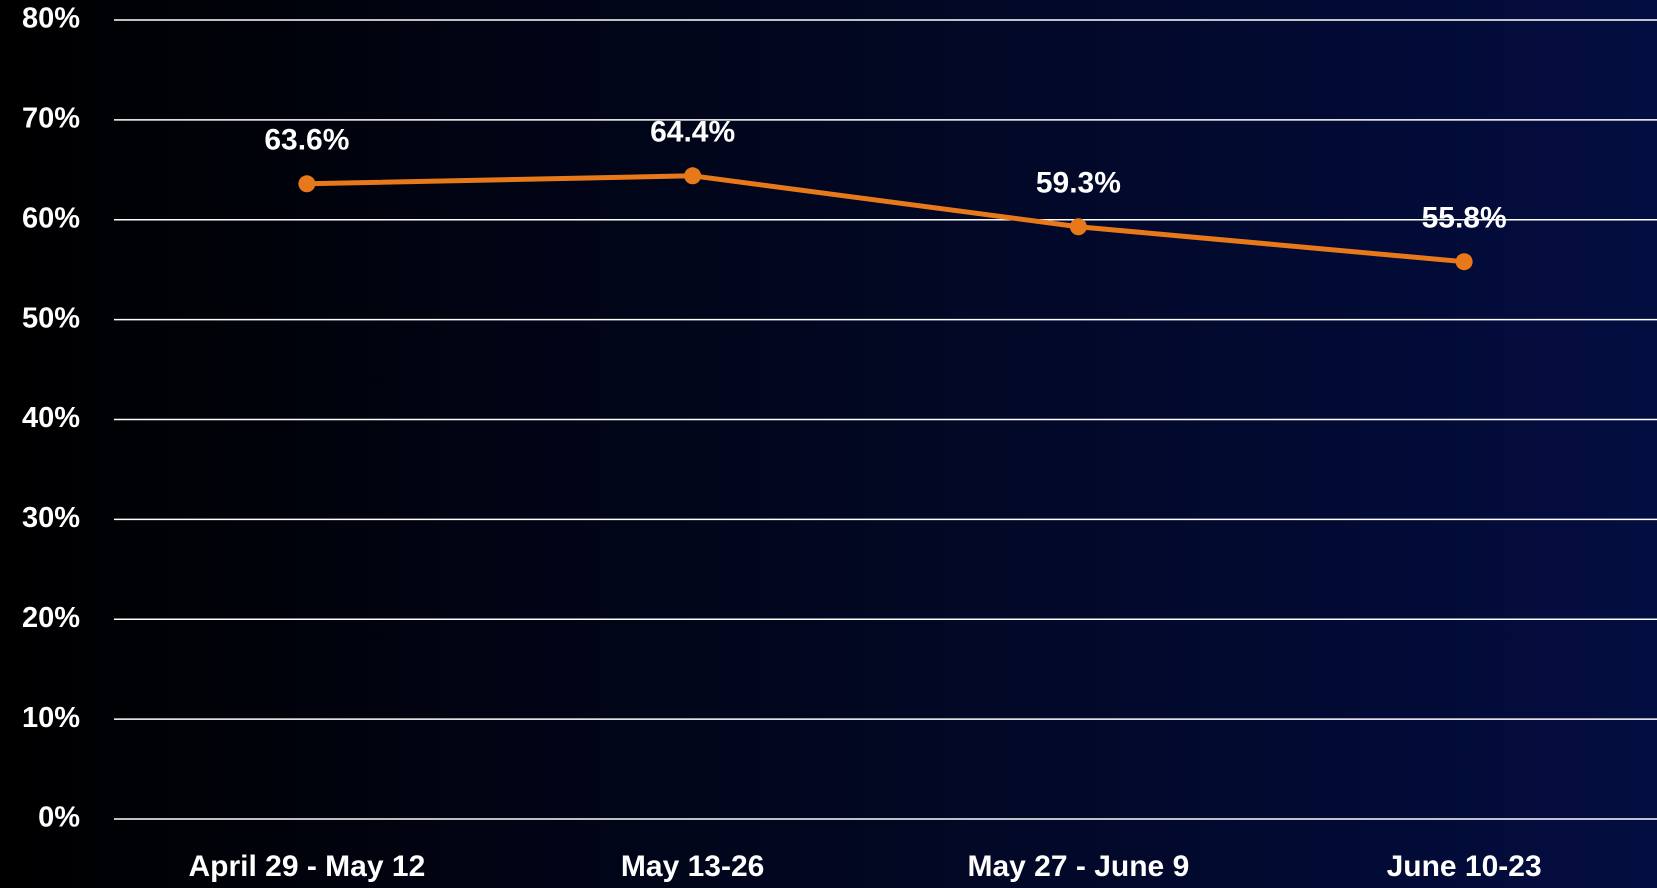  I want to click on data-label: 55.8%, so click(1464, 218).